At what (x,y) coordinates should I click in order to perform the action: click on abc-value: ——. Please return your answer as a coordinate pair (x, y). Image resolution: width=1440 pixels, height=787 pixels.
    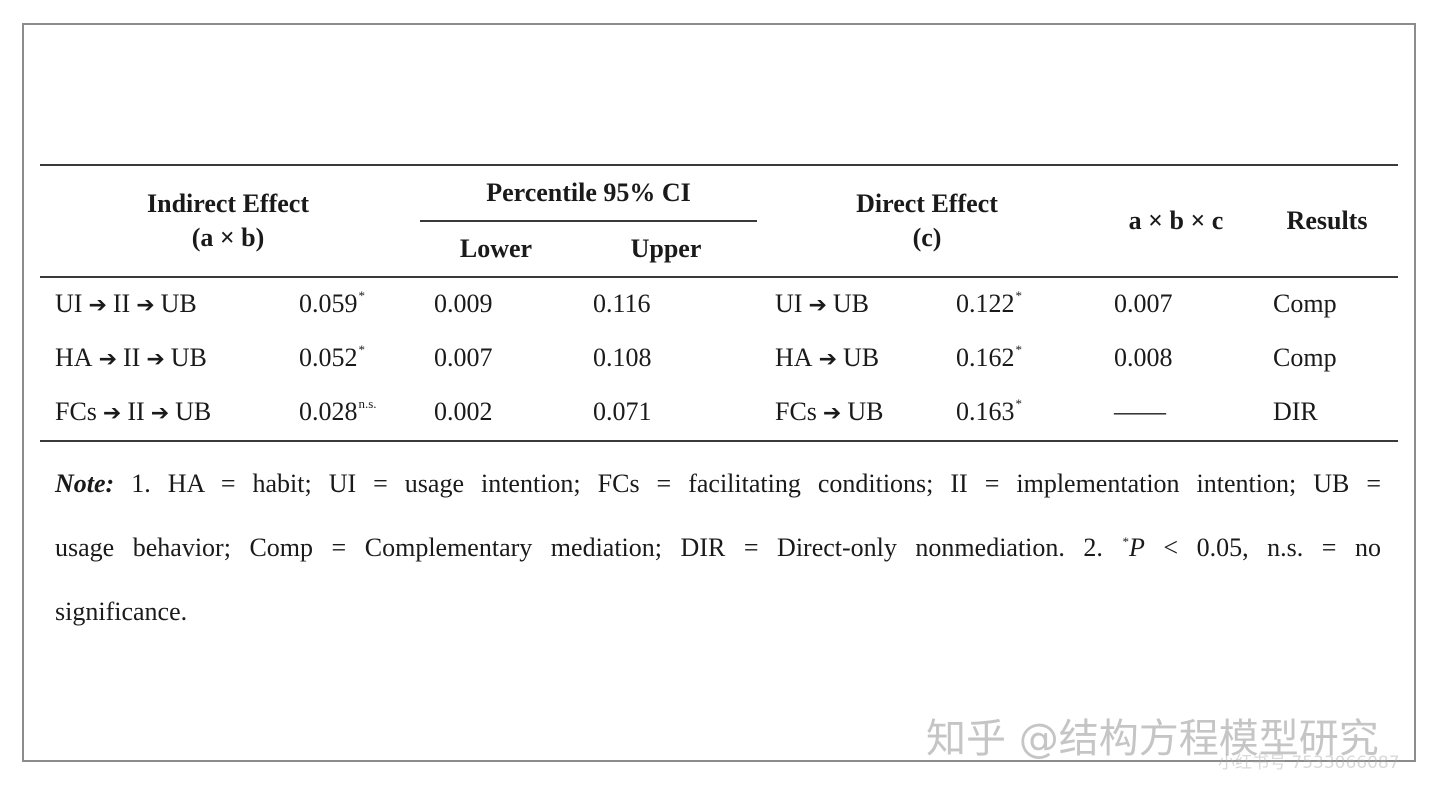
    Looking at the image, I should click on (1140, 411).